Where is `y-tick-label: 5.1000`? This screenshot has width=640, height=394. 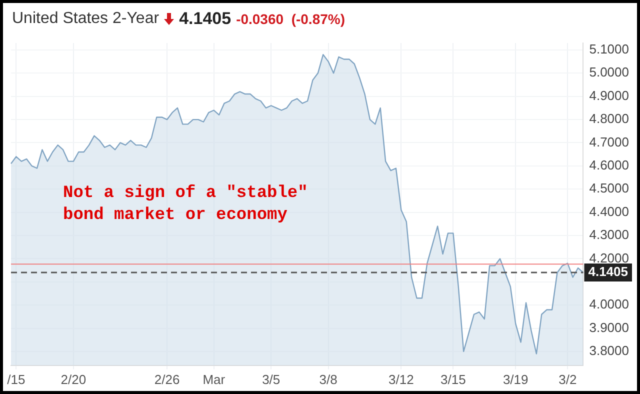
y-tick-label: 5.1000 is located at coordinates (609, 49).